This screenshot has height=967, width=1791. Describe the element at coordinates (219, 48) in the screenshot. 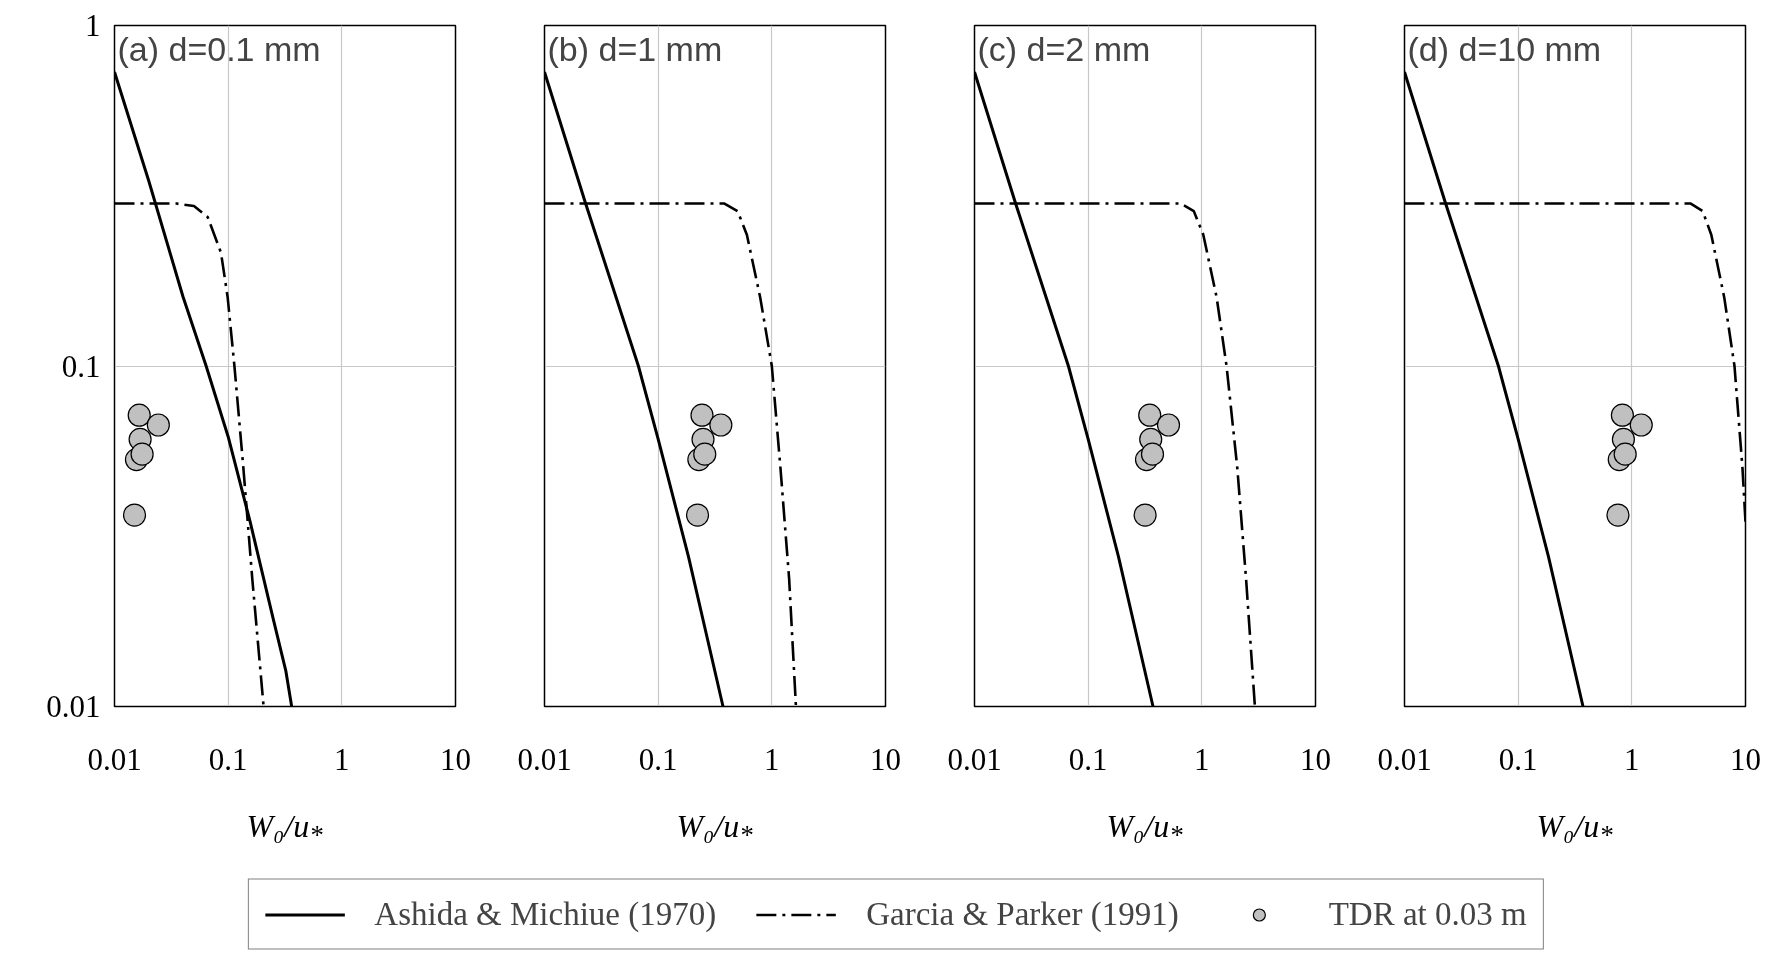

I see `chart-title: (a) d=0.1 mm` at that location.